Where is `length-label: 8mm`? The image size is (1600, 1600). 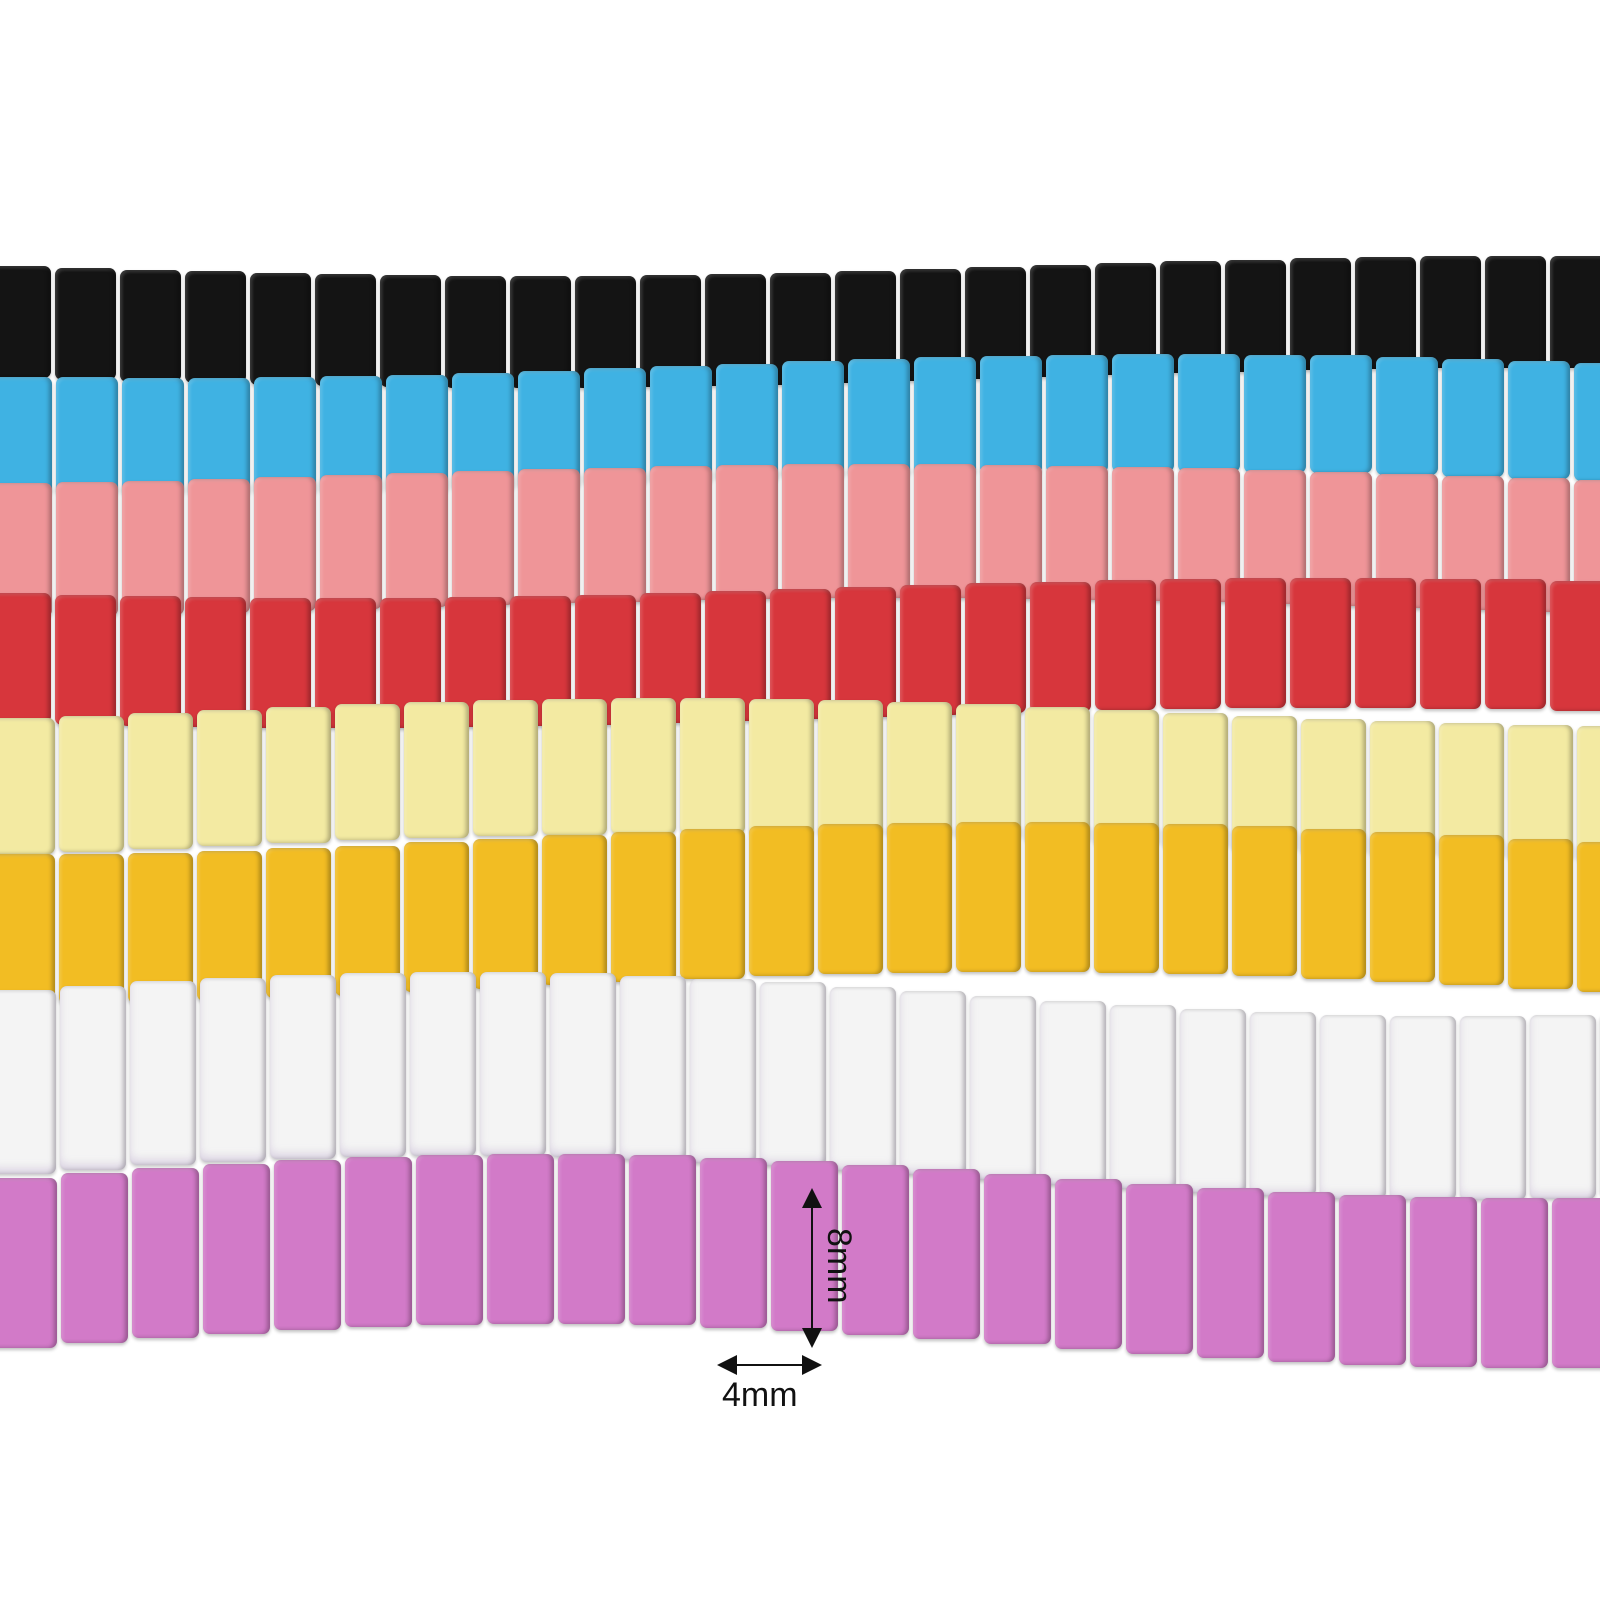 length-label: 8mm is located at coordinates (839, 1266).